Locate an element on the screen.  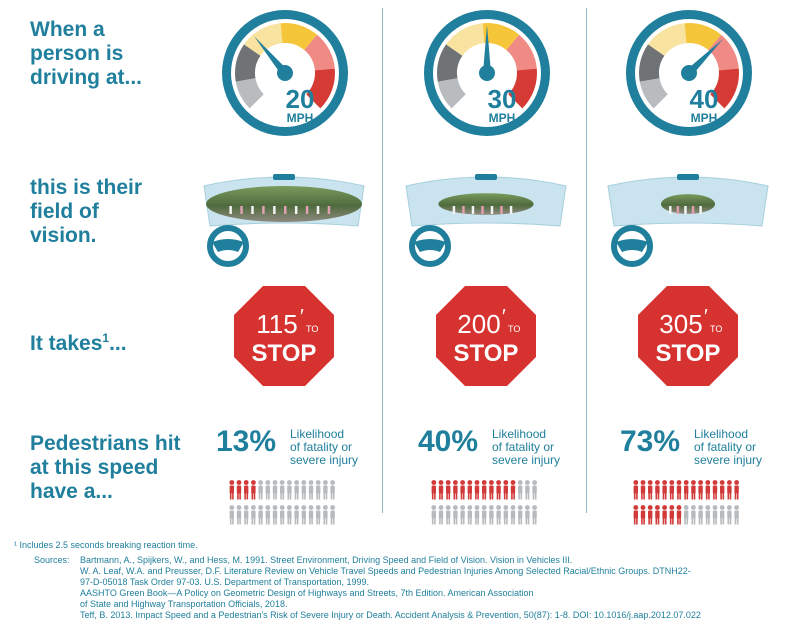
stop-sign: 305 ′TO STOP is located at coordinates (688, 336).